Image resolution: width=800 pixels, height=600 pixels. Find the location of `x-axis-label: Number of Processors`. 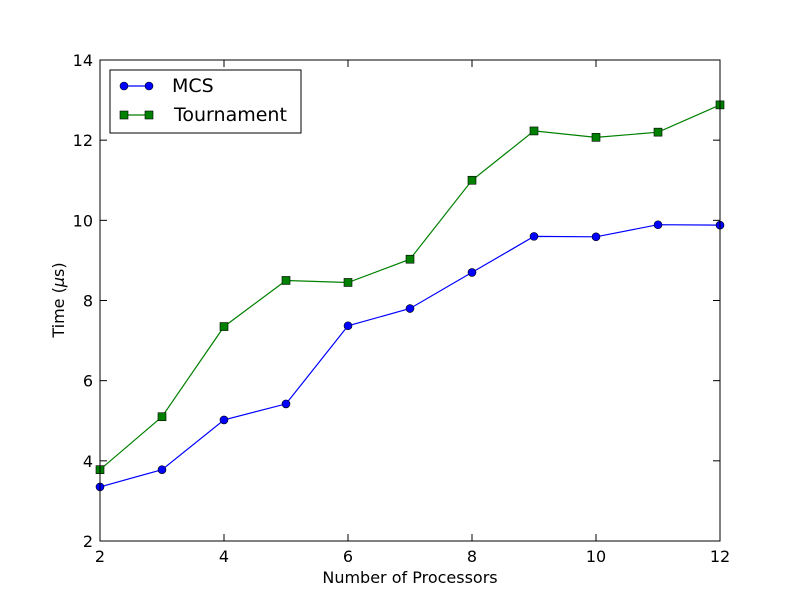

x-axis-label: Number of Processors is located at coordinates (409, 577).